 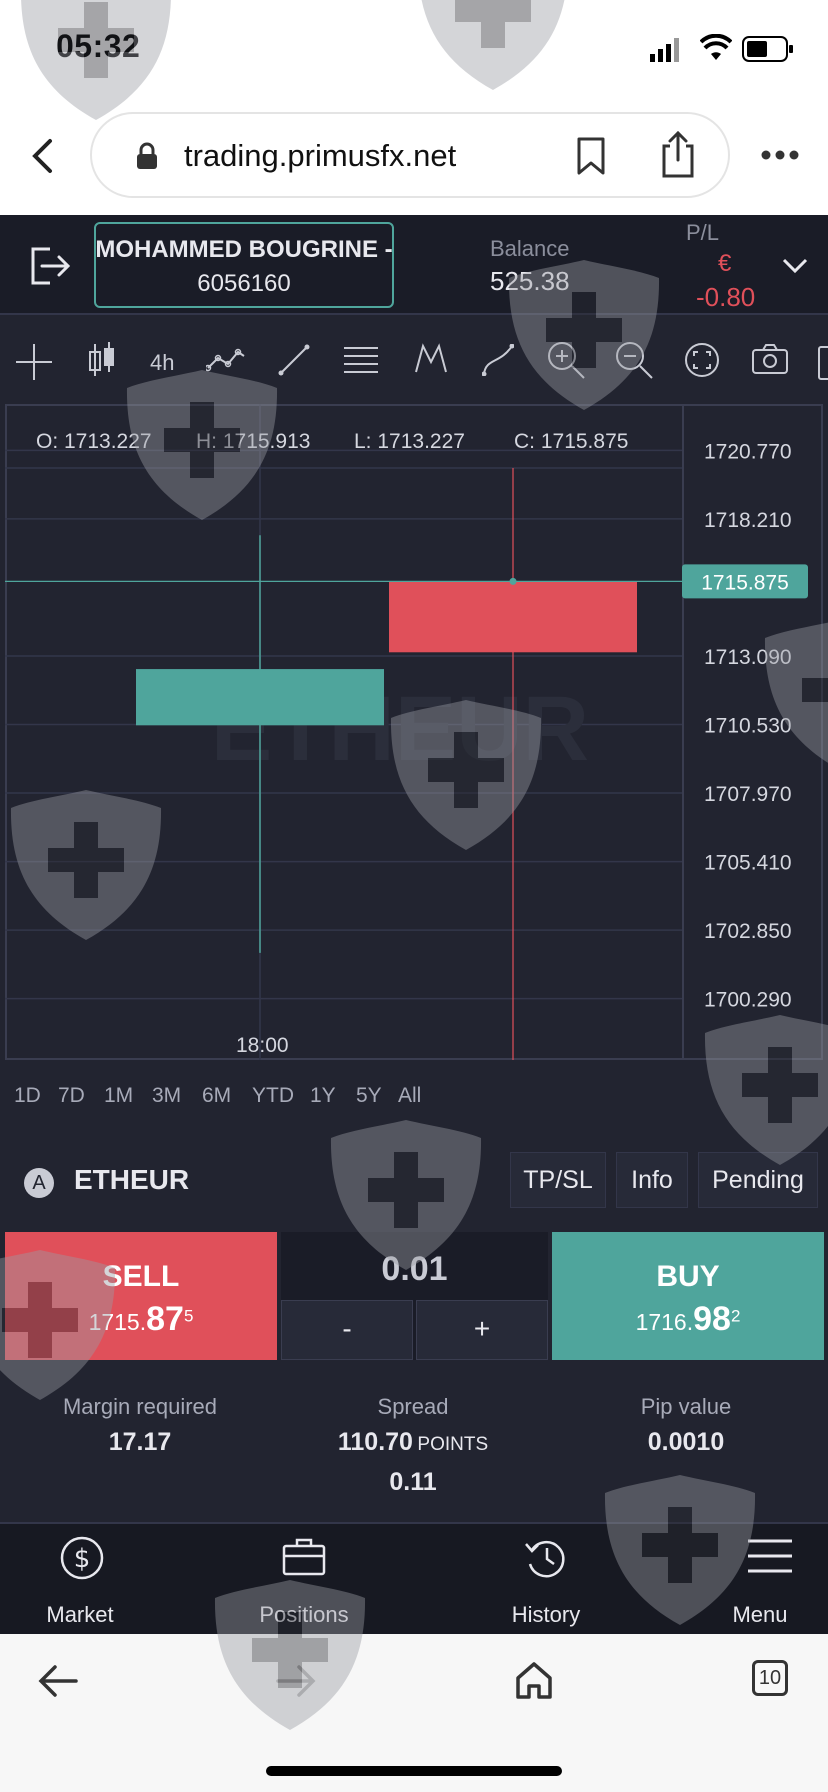 What do you see at coordinates (167, 1095) in the screenshot?
I see `range-3m: 3M` at bounding box center [167, 1095].